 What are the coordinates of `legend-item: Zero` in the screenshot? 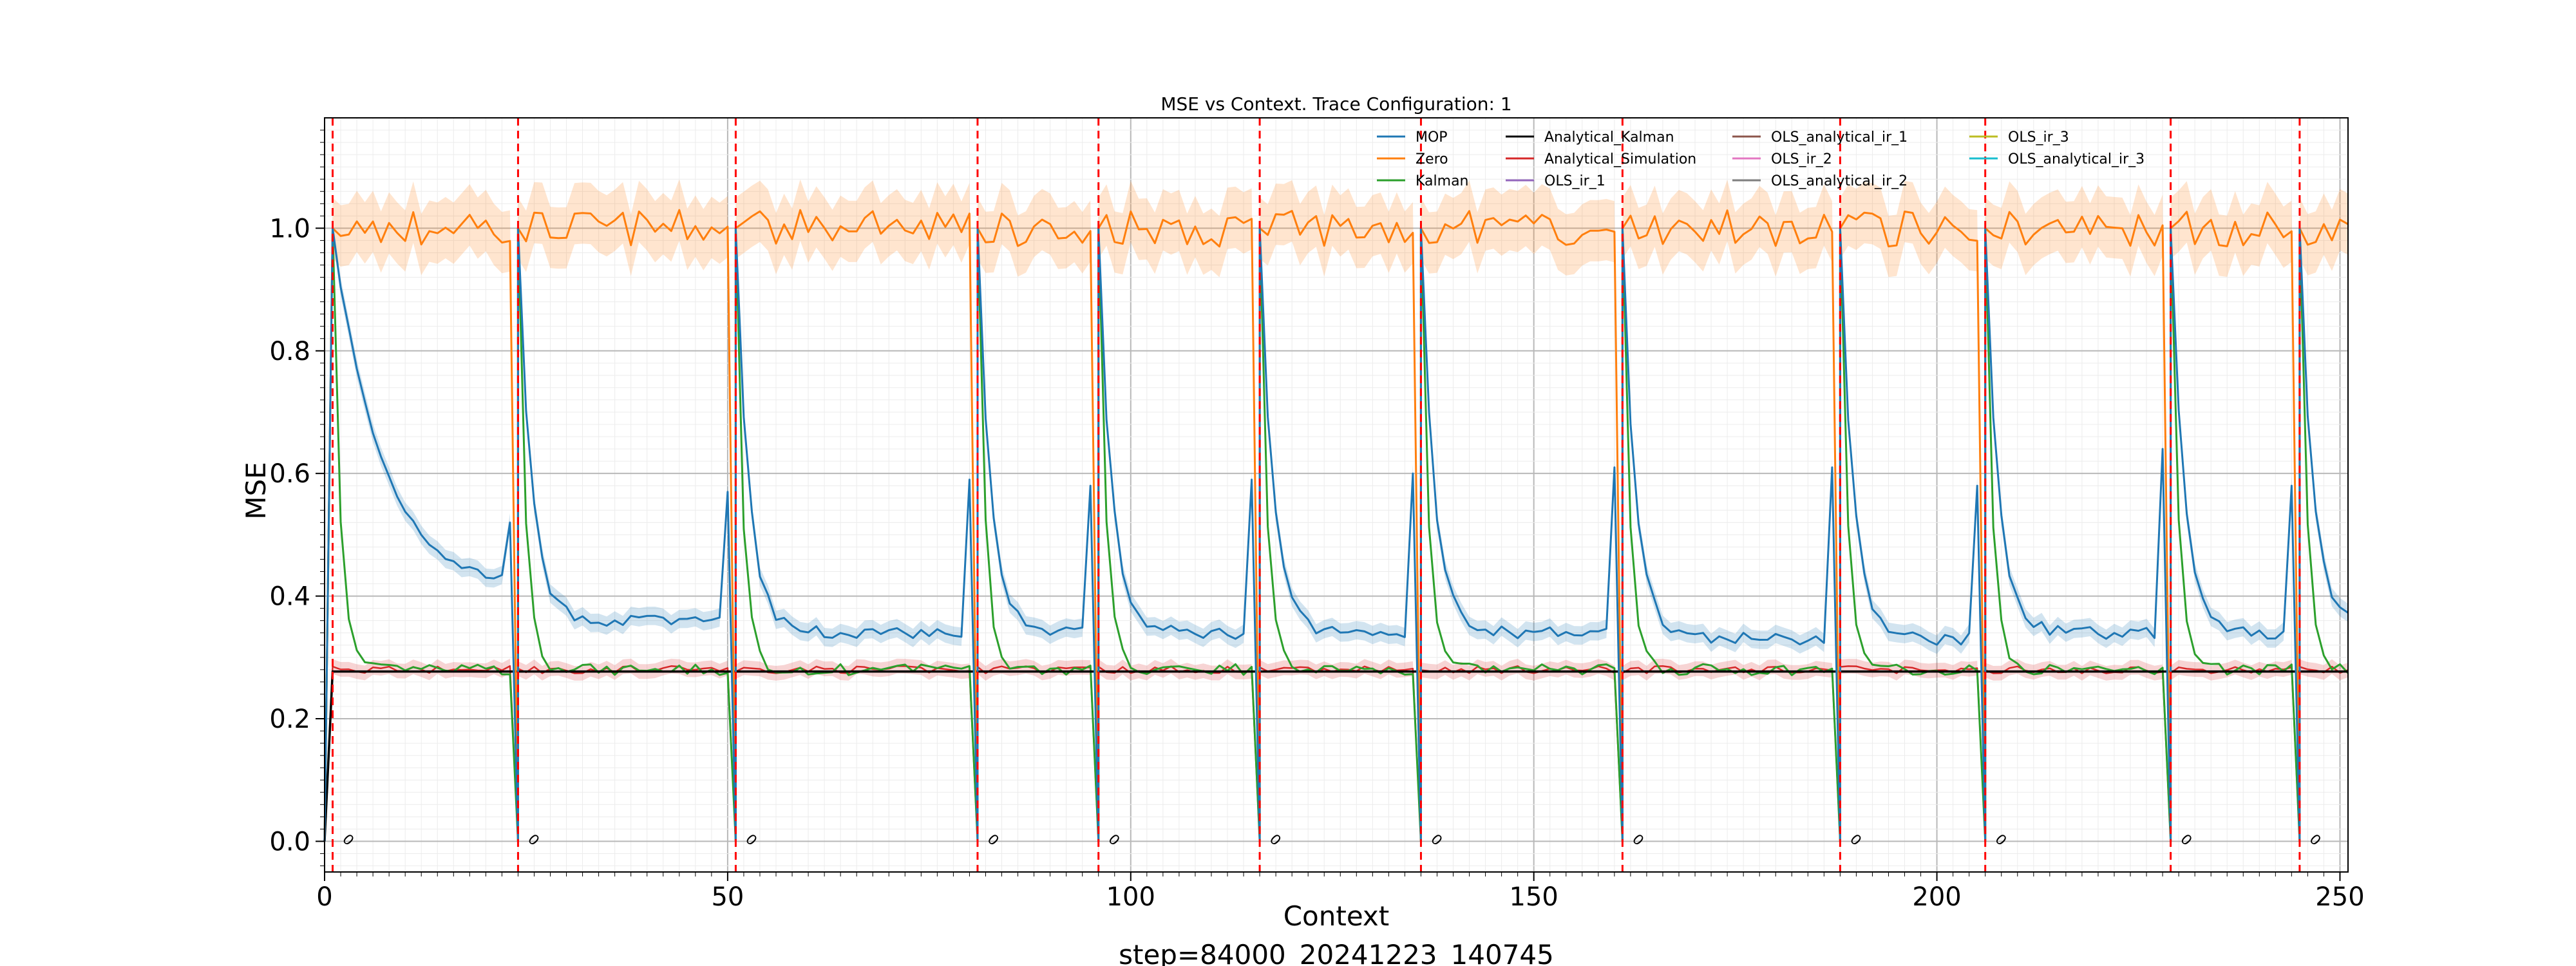 It's located at (1413, 159).